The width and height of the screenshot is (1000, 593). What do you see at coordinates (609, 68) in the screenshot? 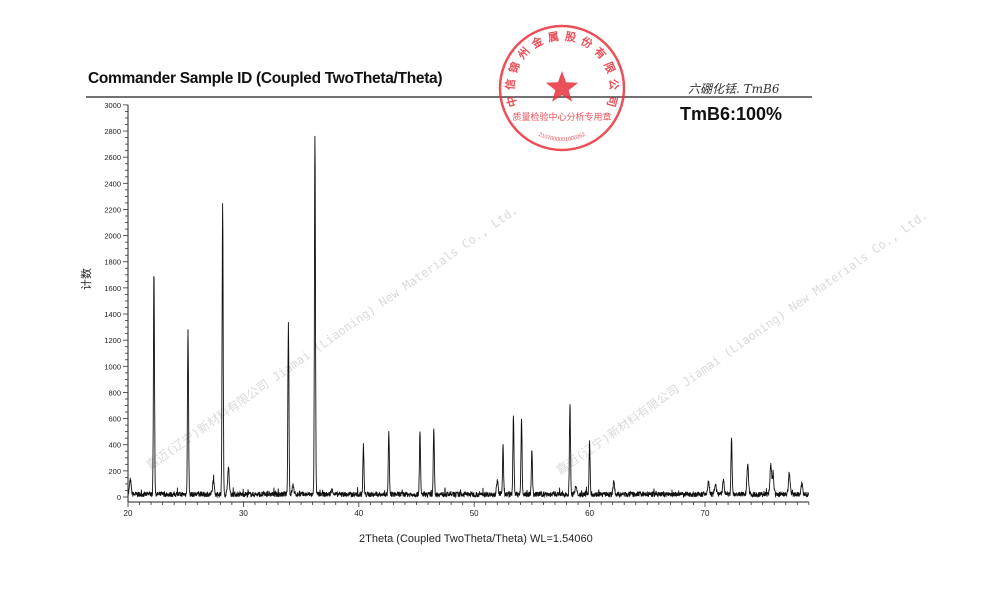
I see `seal-outer-char: 限` at bounding box center [609, 68].